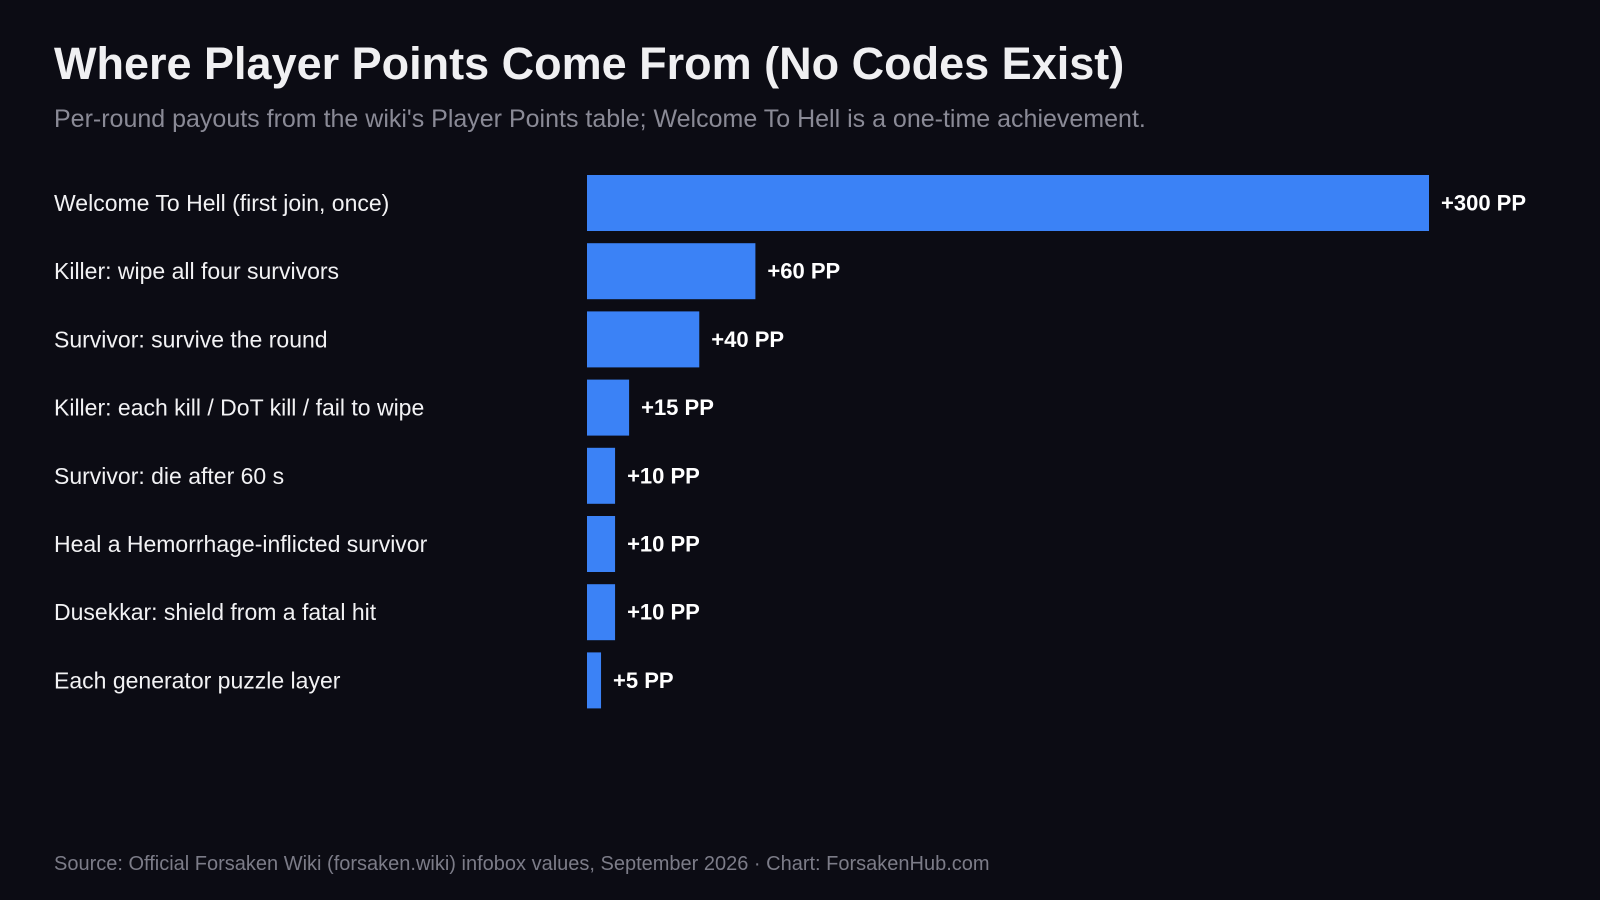 This screenshot has height=900, width=1600. Describe the element at coordinates (1483, 203) in the screenshot. I see `value-label: +300 PP` at that location.